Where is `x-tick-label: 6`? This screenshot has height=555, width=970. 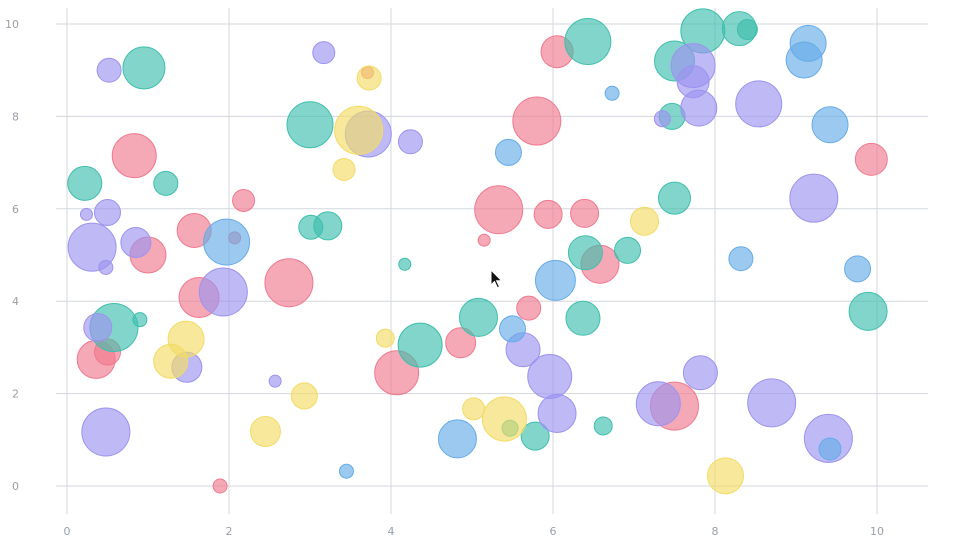 x-tick-label: 6 is located at coordinates (553, 531).